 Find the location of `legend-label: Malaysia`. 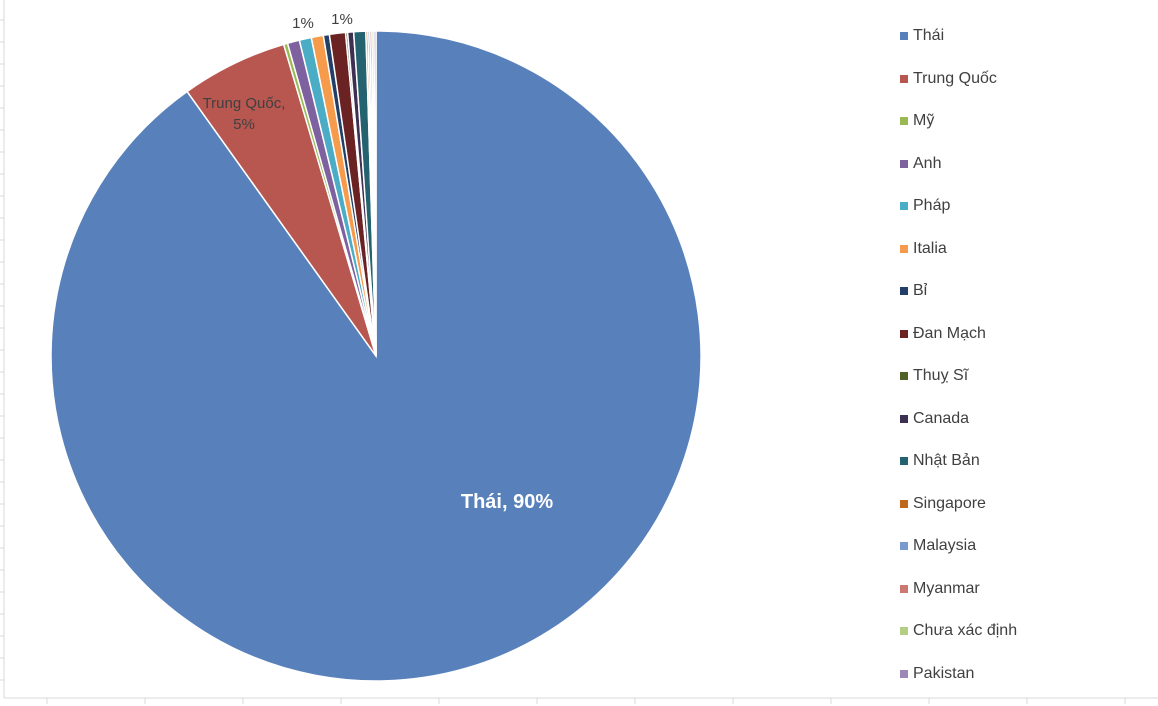

legend-label: Malaysia is located at coordinates (945, 545).